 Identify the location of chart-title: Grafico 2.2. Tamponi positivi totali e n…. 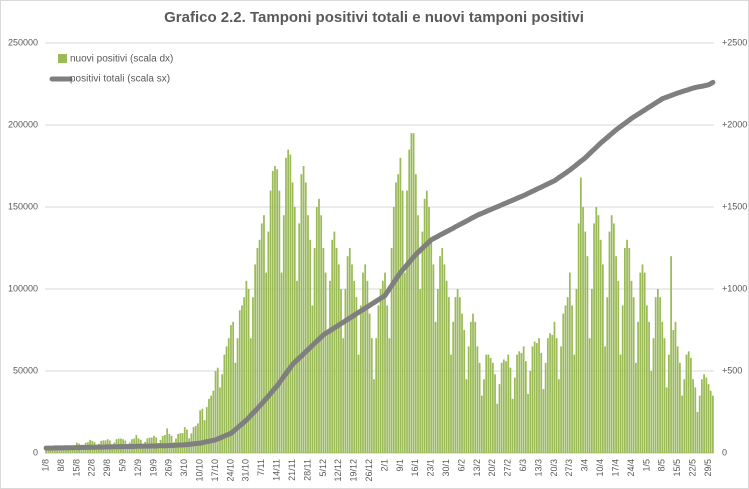
(374, 17).